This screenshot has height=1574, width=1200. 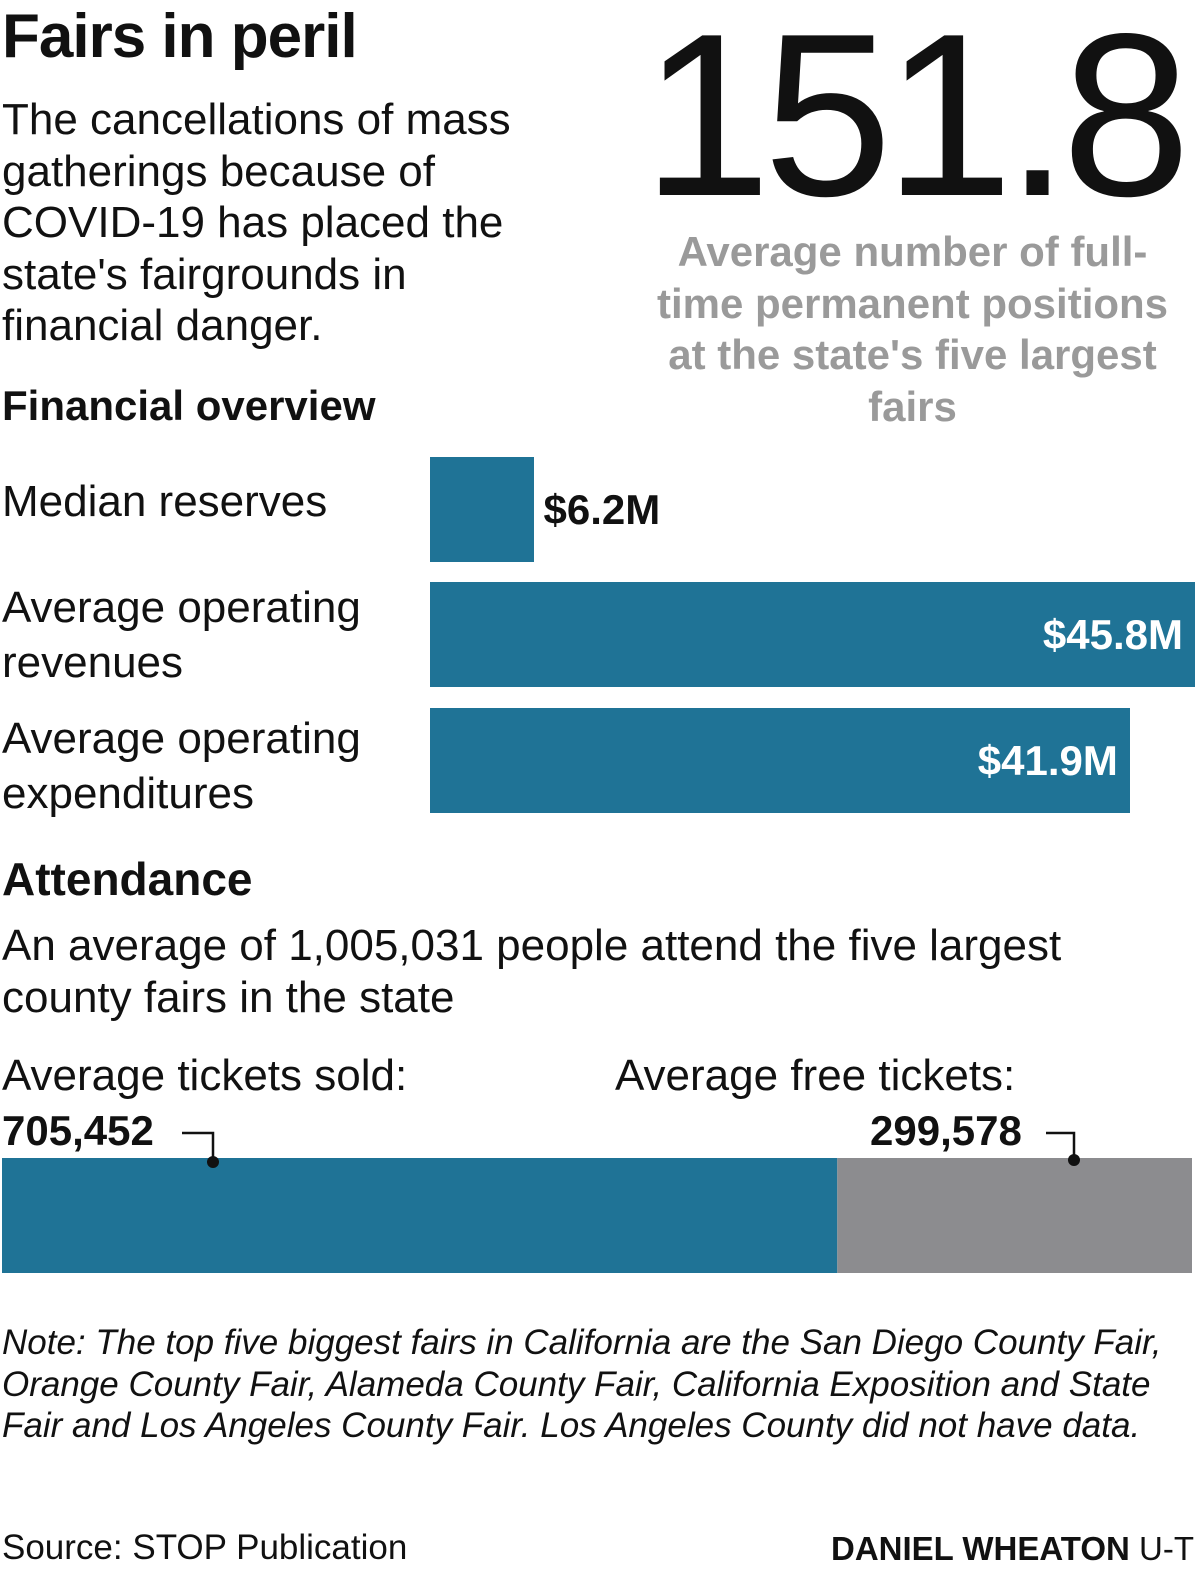 I want to click on financial-overview-heading: Financial overview, so click(x=189, y=405).